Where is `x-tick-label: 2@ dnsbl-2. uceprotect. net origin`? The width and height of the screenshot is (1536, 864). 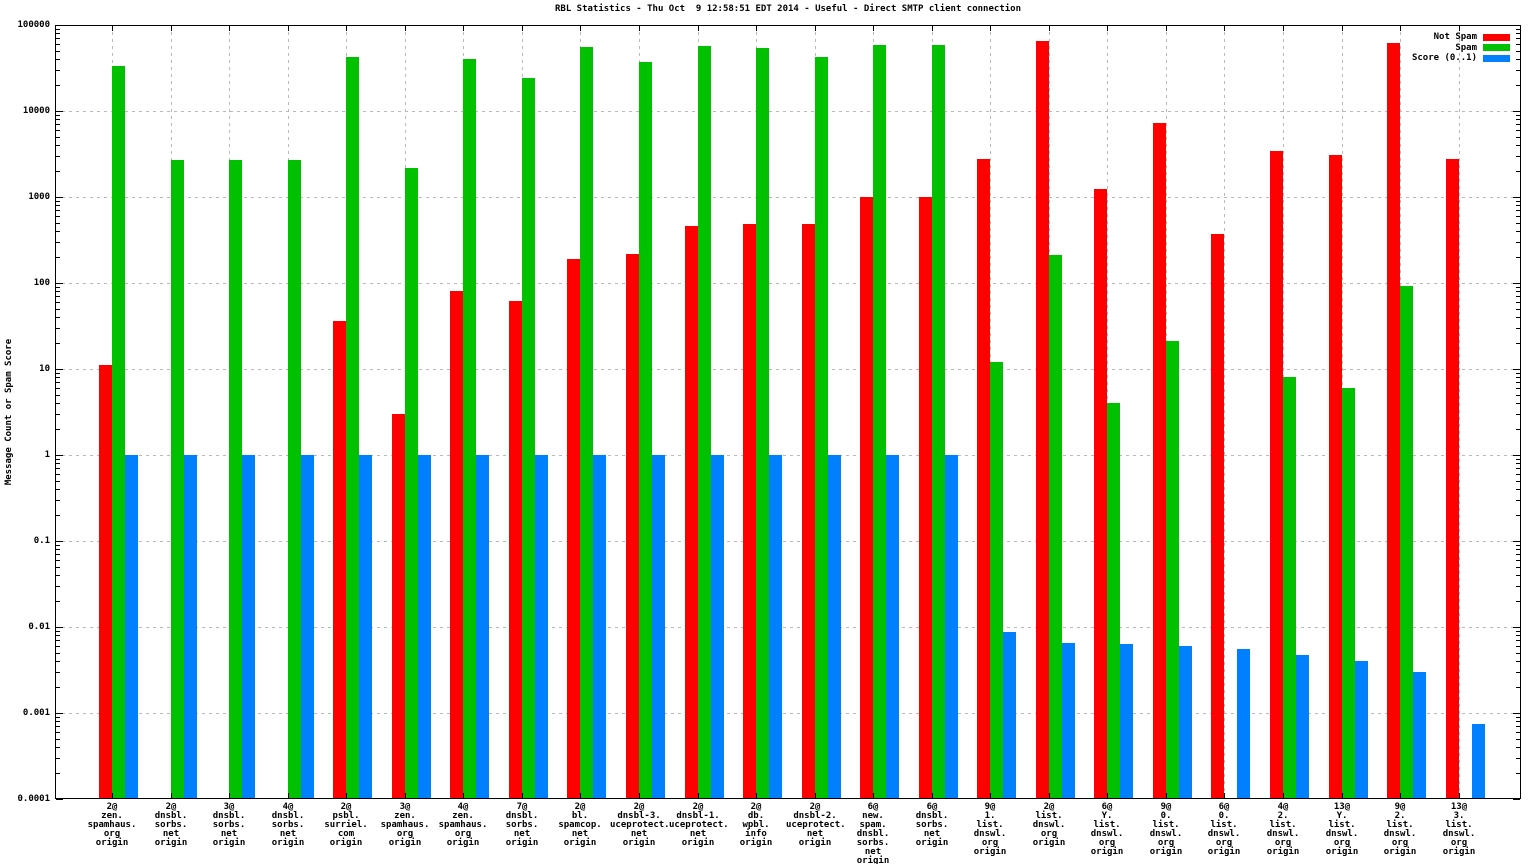 x-tick-label: 2@ dnsbl-2. uceprotect. net origin is located at coordinates (816, 825).